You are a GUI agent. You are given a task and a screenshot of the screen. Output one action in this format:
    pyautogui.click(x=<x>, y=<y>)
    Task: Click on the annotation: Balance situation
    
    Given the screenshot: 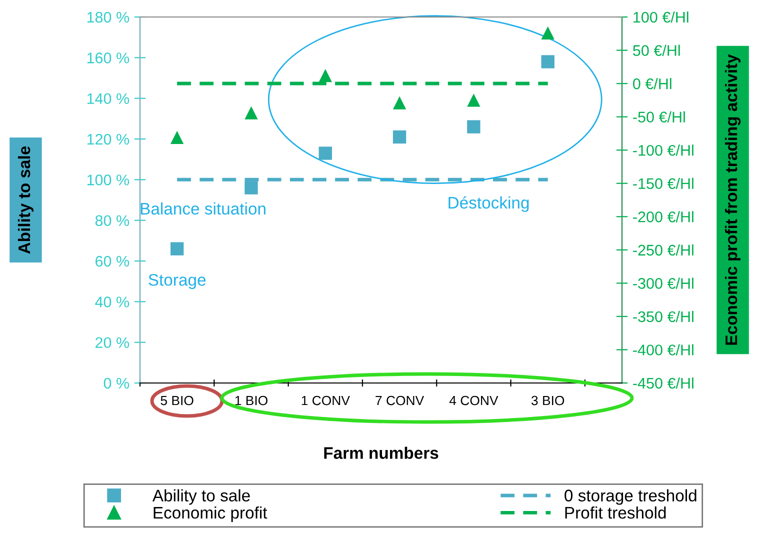 What is the action you would take?
    pyautogui.click(x=203, y=208)
    